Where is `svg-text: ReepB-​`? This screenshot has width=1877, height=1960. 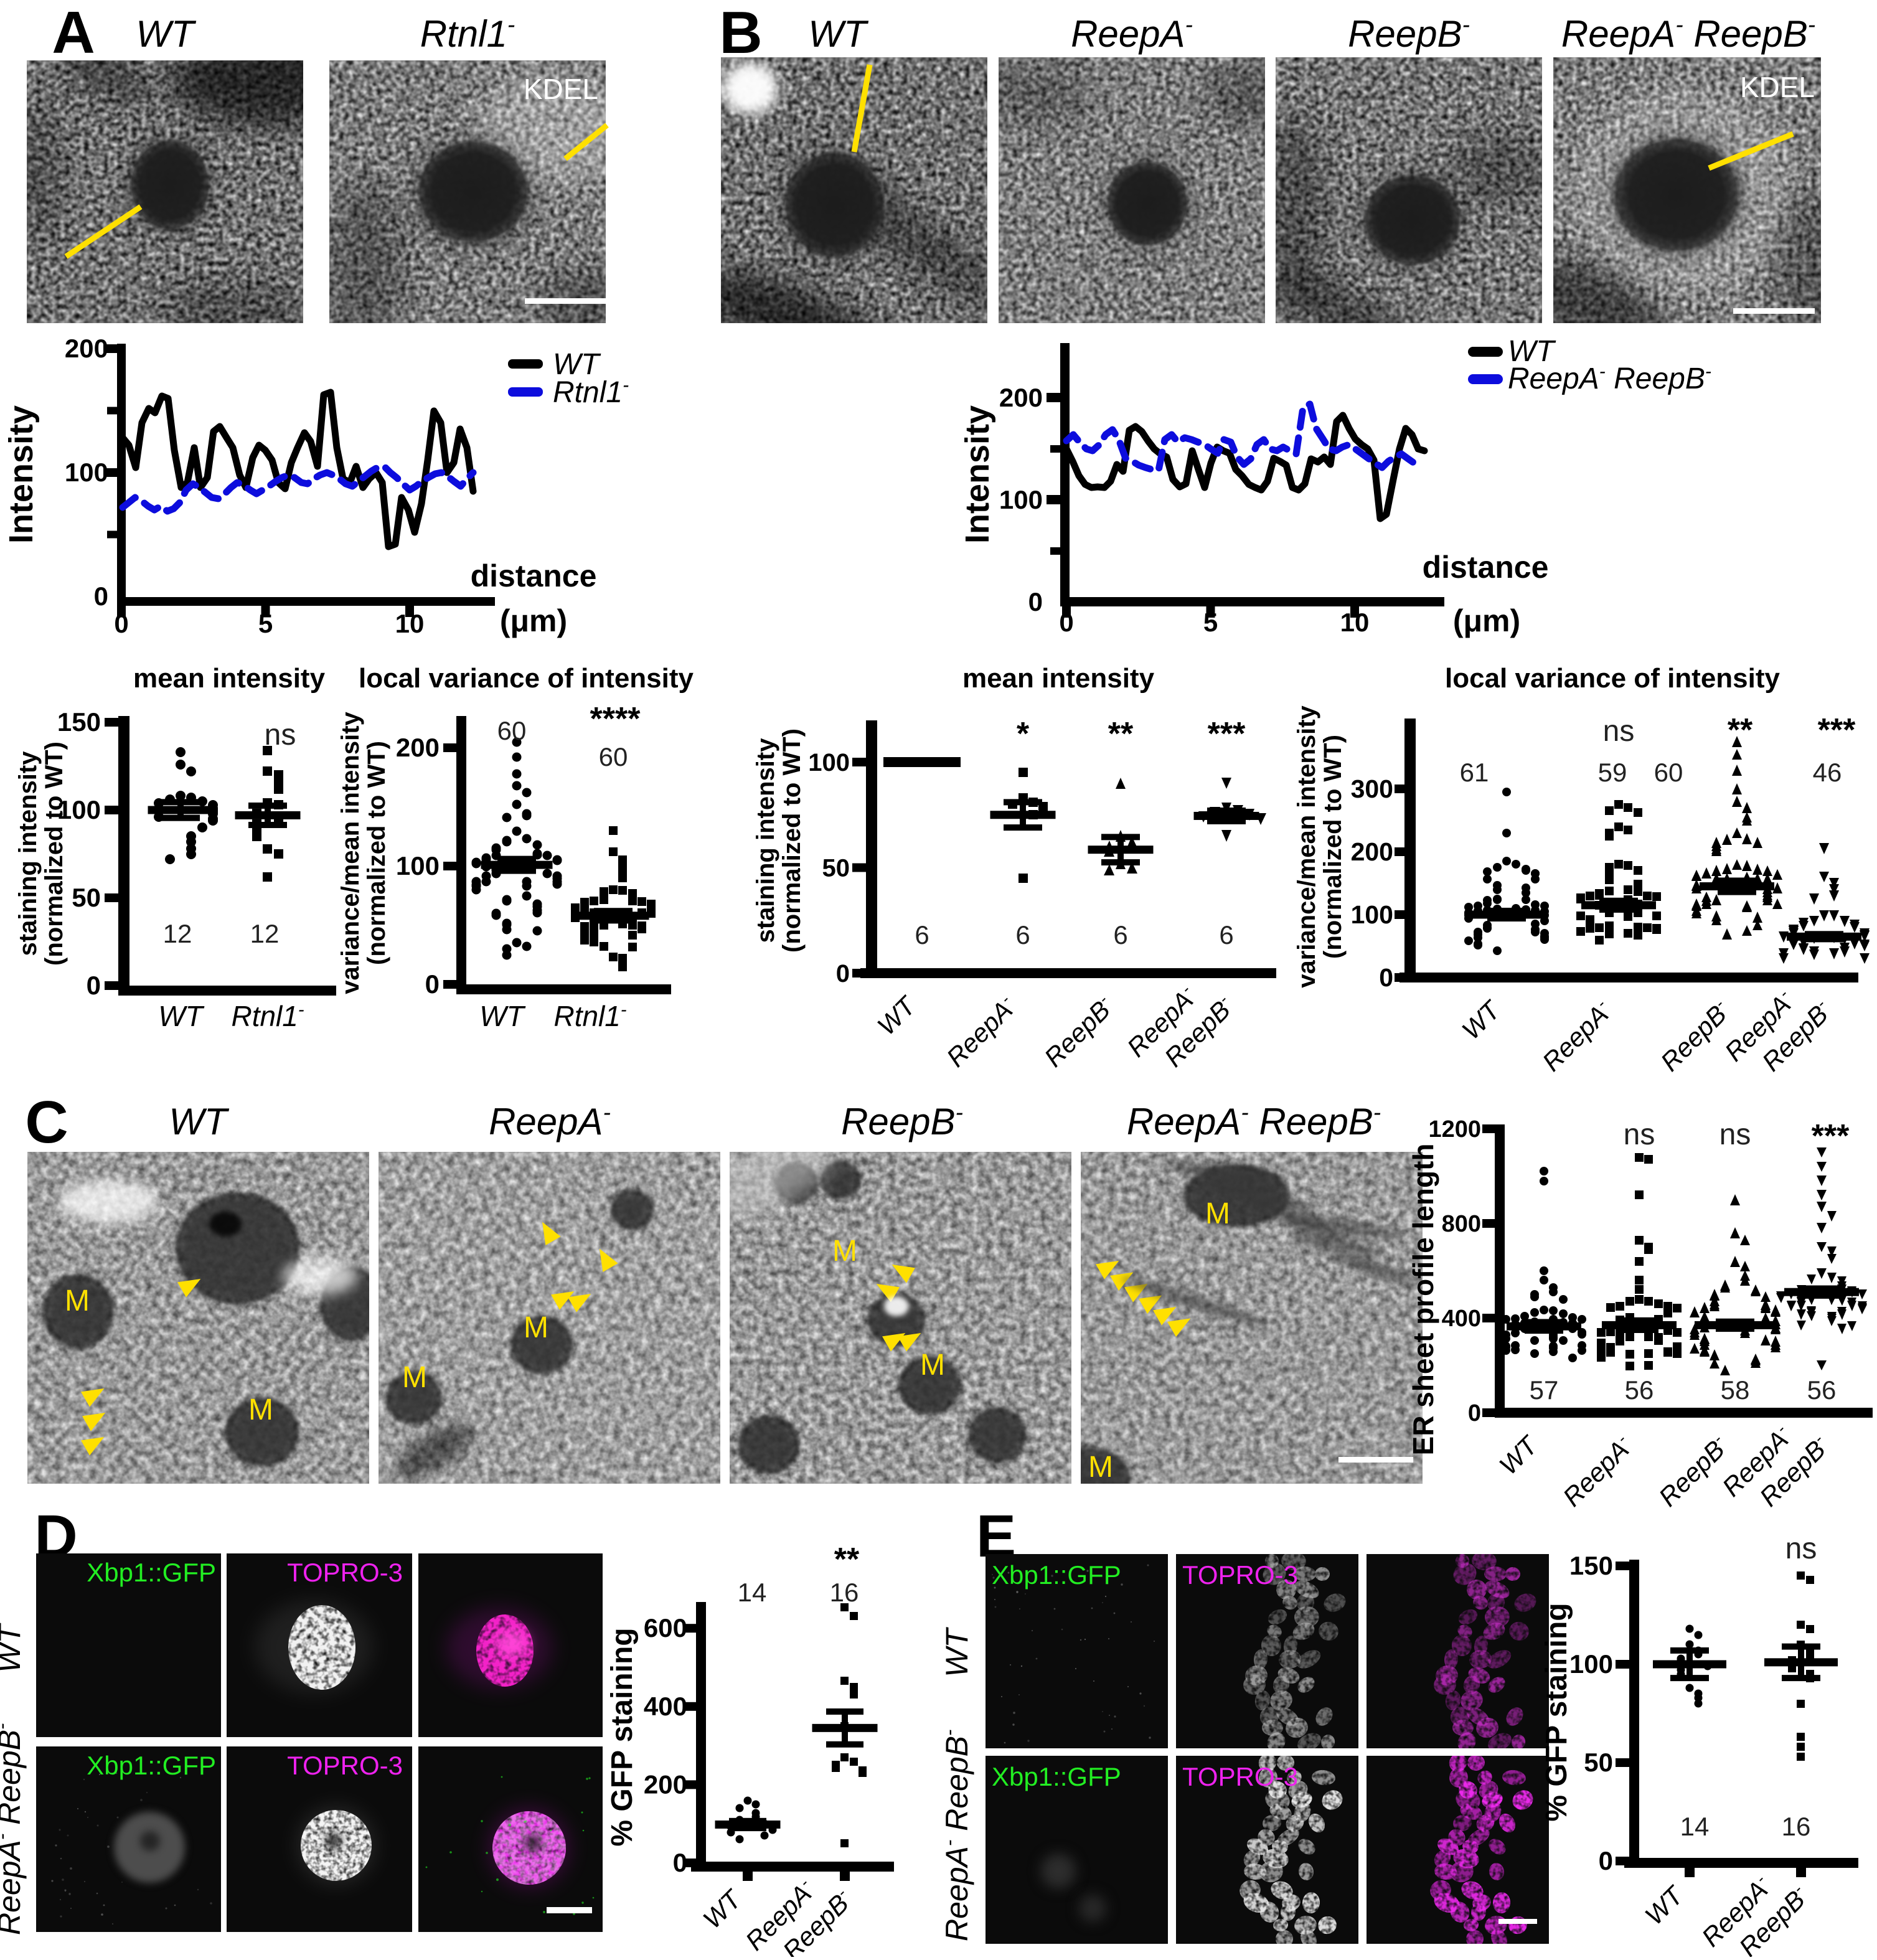 svg-text: ReepB-​ is located at coordinates (1409, 33).